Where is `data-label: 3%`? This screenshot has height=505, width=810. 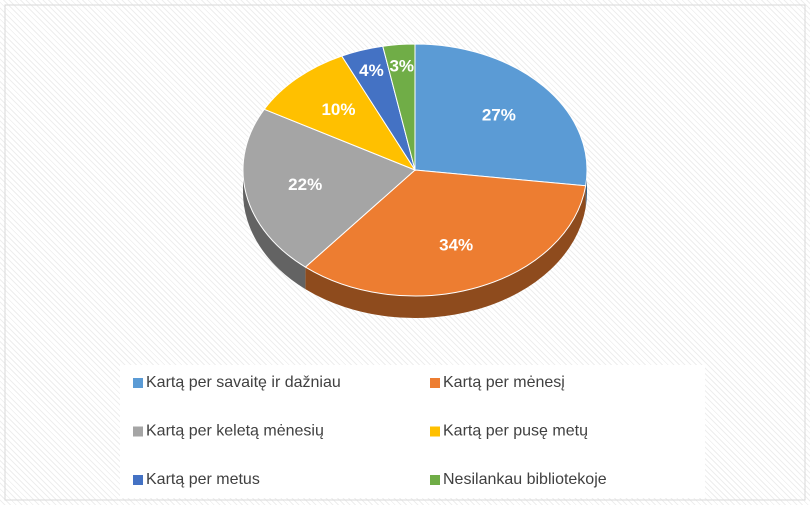
data-label: 3% is located at coordinates (401, 66).